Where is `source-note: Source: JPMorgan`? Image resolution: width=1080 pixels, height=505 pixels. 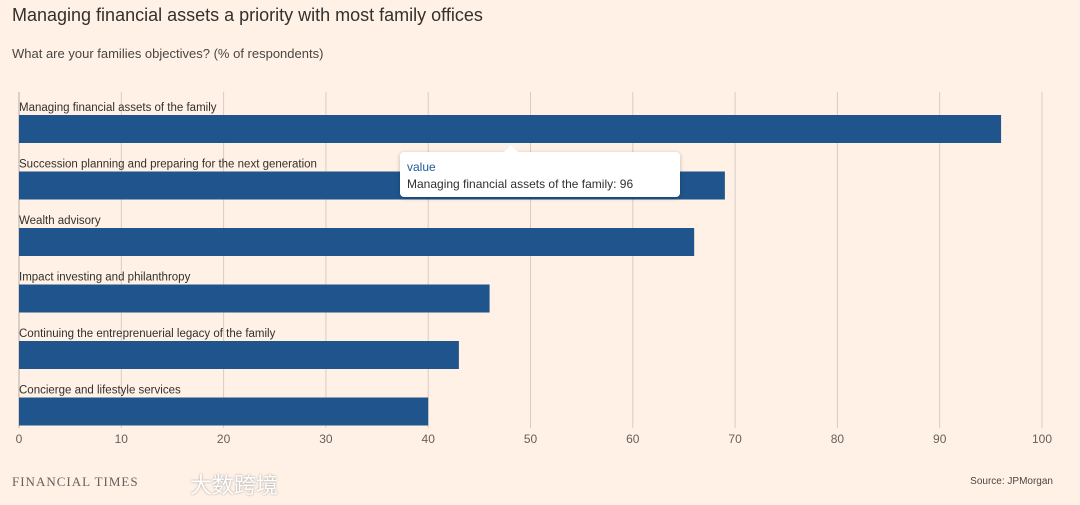
source-note: Source: JPMorgan is located at coordinates (1011, 481).